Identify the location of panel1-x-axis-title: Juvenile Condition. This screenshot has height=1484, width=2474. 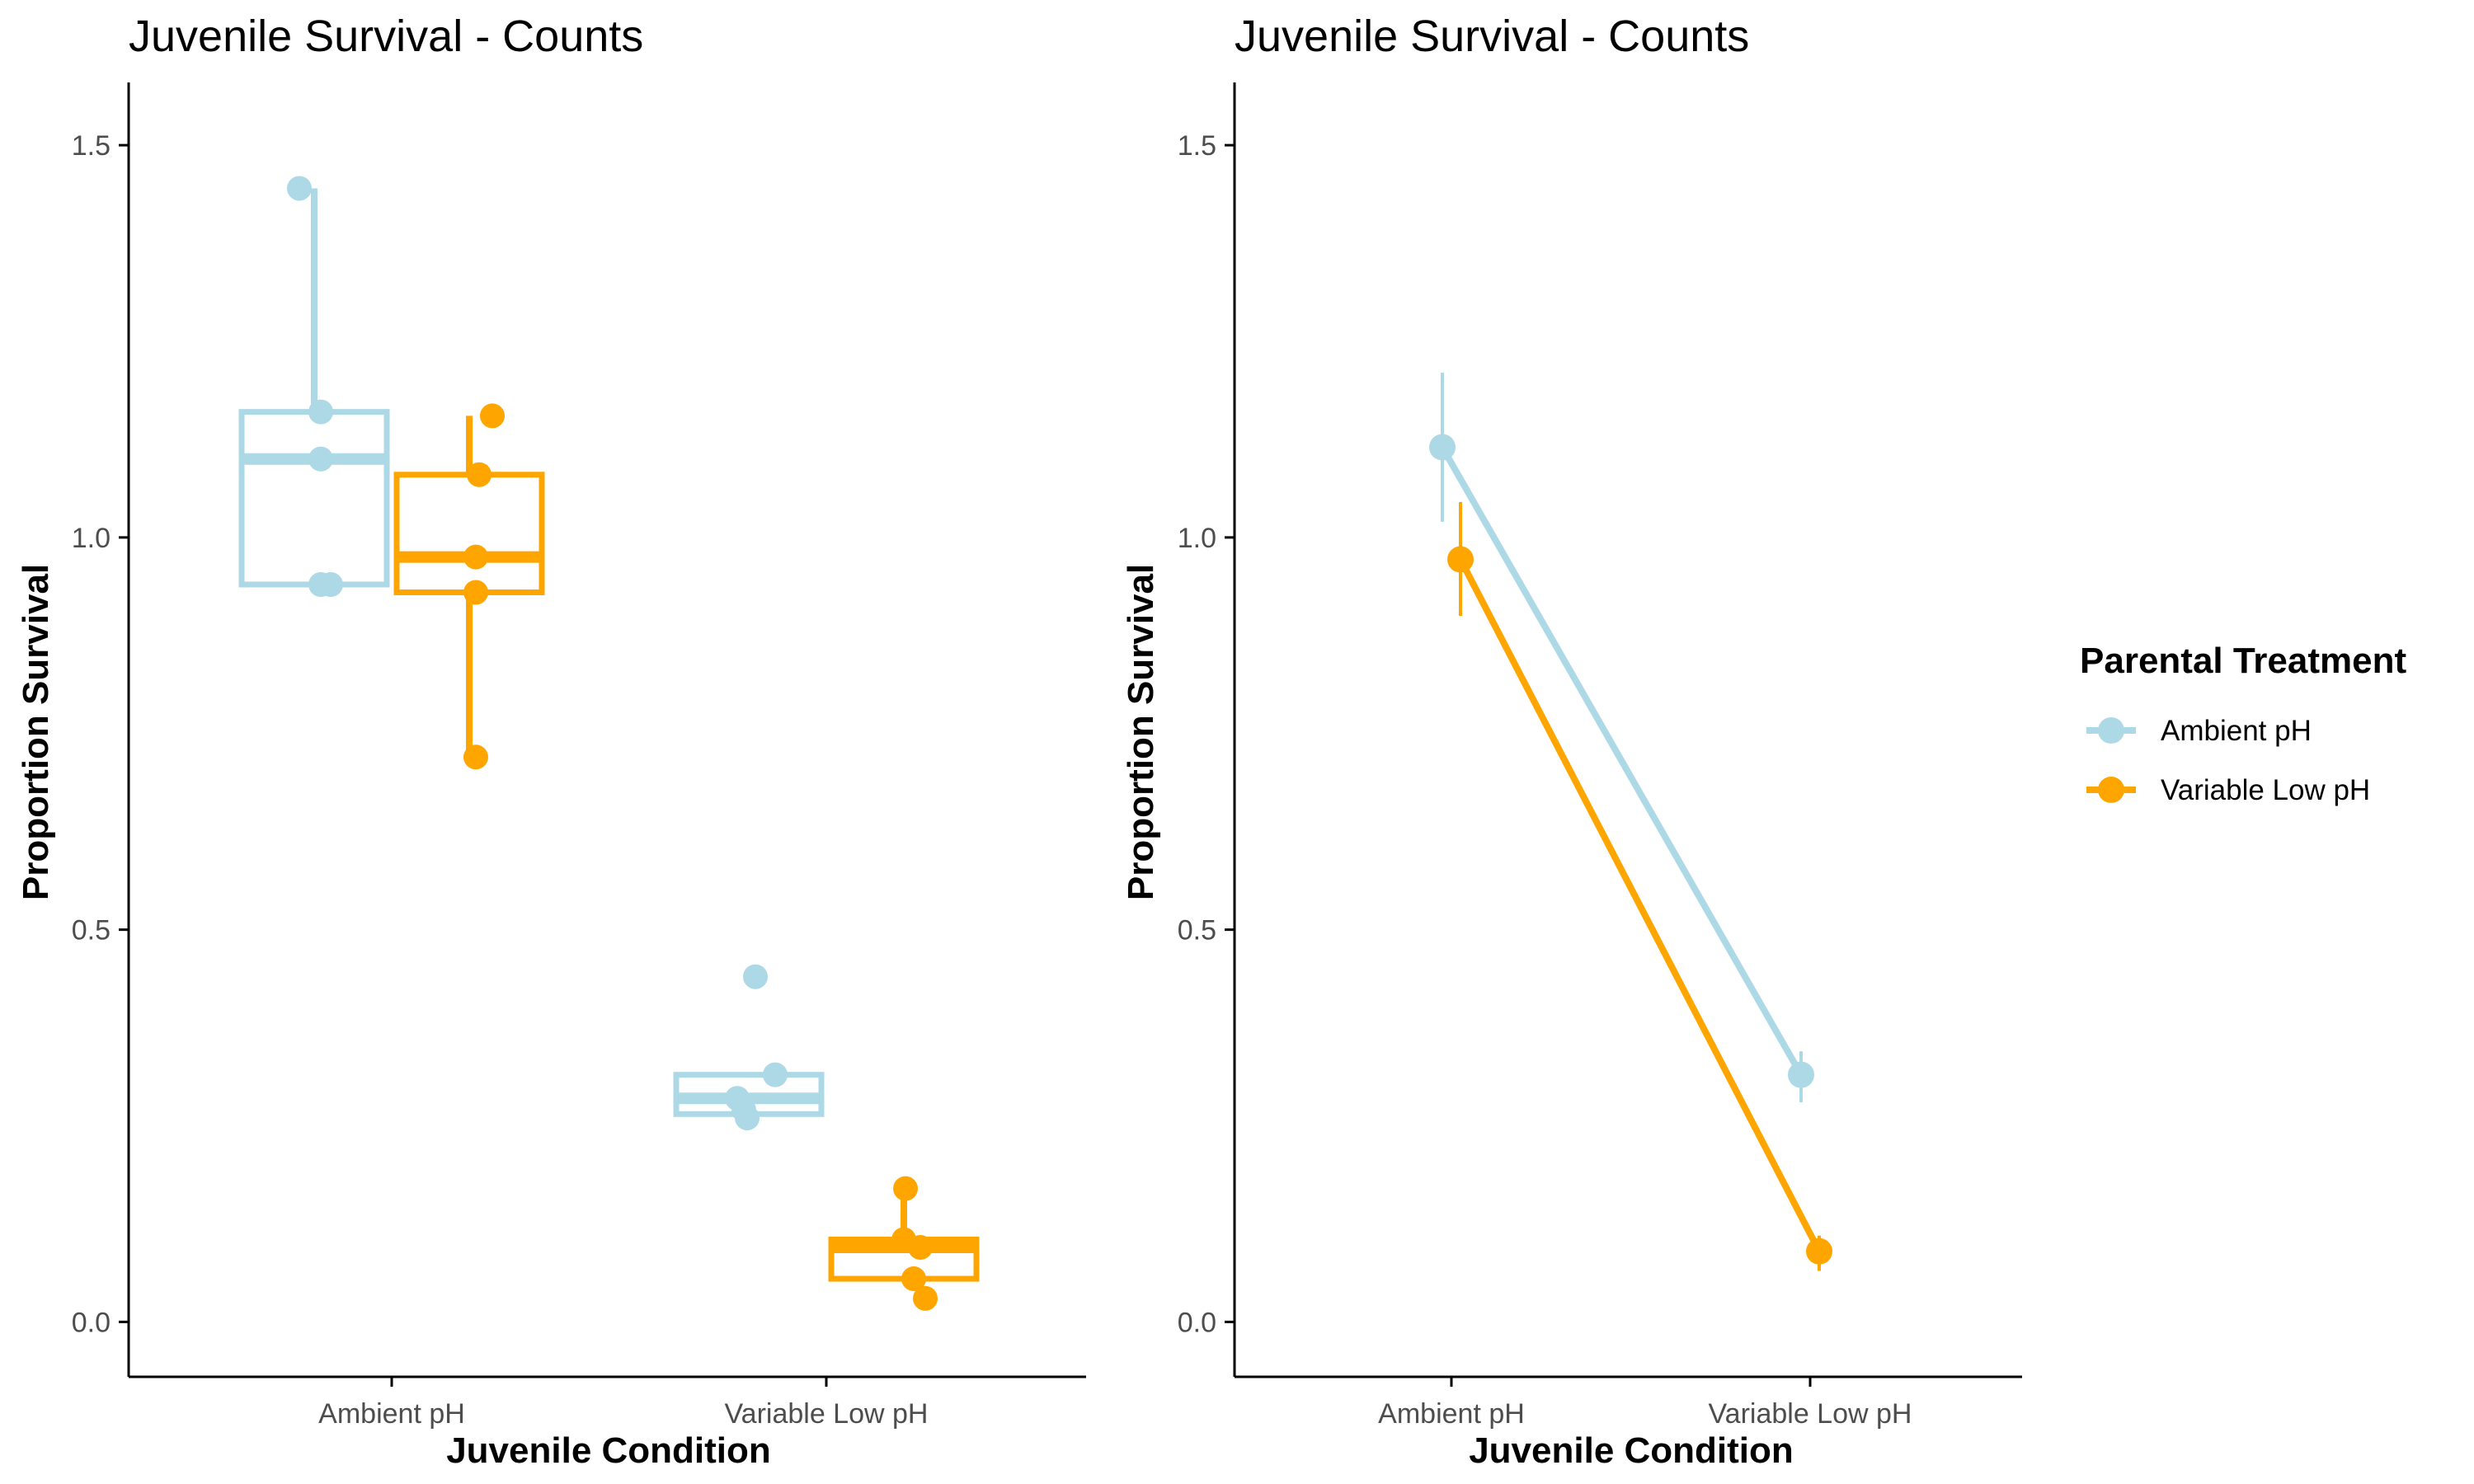
(608, 1450).